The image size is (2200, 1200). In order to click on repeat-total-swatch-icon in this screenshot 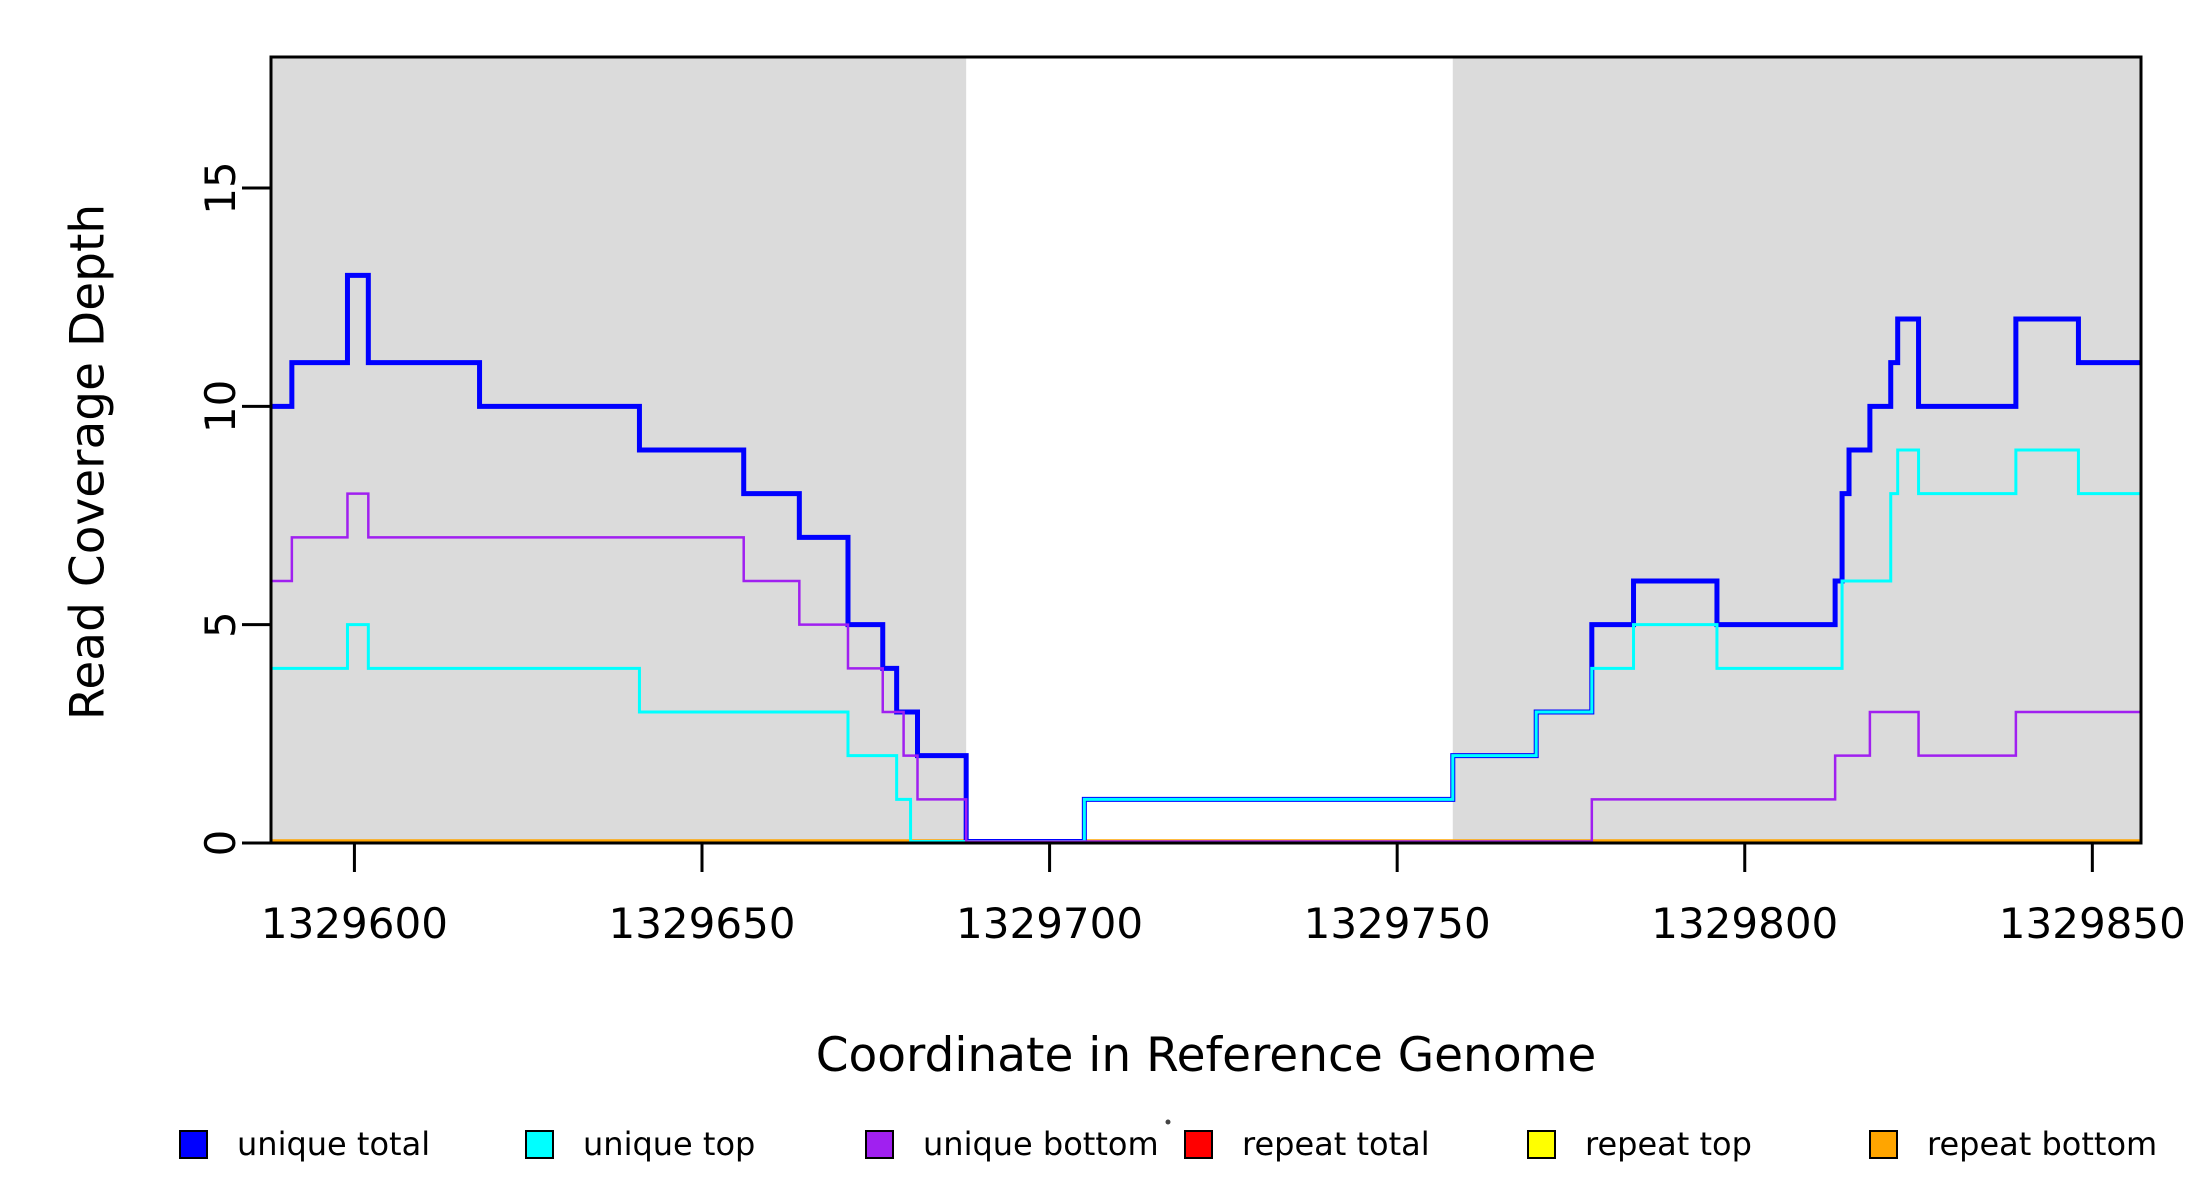, I will do `click(1198, 1144)`.